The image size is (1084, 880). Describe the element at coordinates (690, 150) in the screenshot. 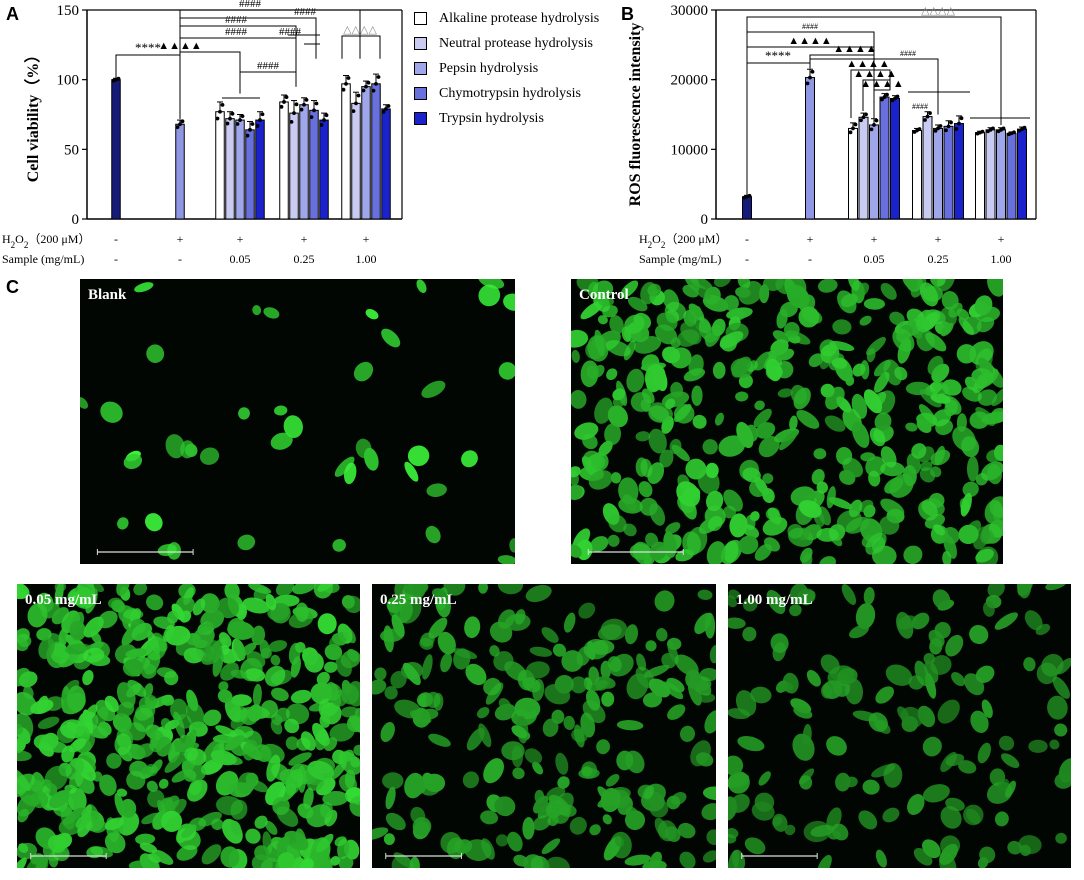

I see `y-tick-label: 10000` at that location.